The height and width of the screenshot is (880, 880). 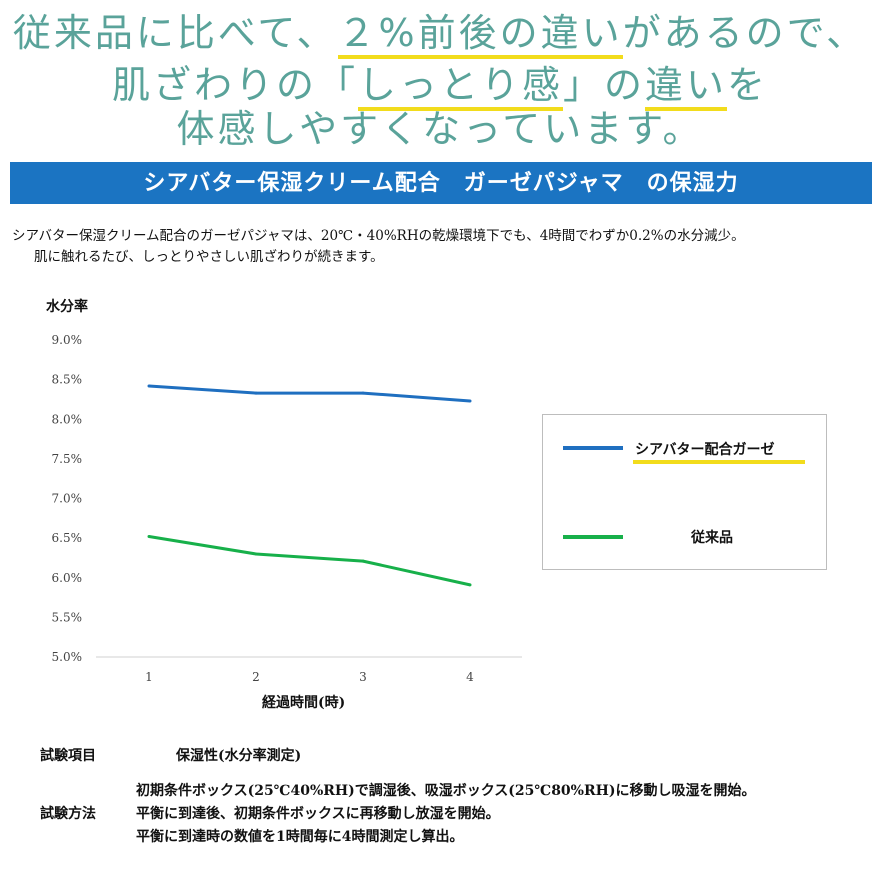 What do you see at coordinates (239, 756) in the screenshot?
I see `test-item-value: 保湿性(水分率測定)` at bounding box center [239, 756].